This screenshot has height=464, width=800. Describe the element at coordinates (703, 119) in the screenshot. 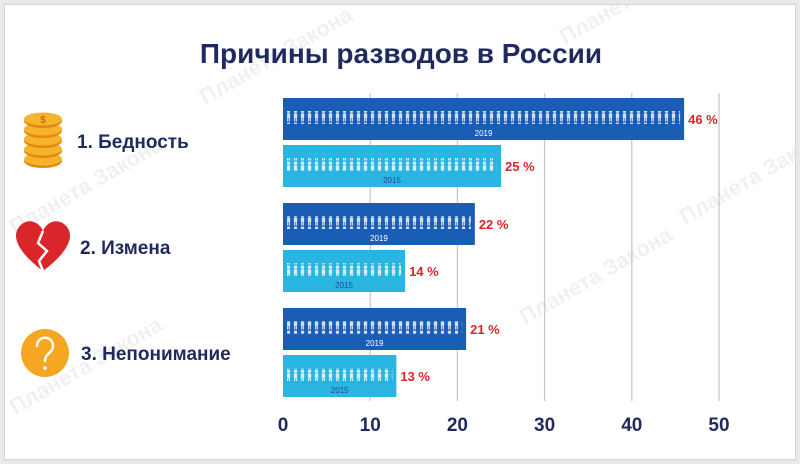

I see `bar-value-label: 46 %` at that location.